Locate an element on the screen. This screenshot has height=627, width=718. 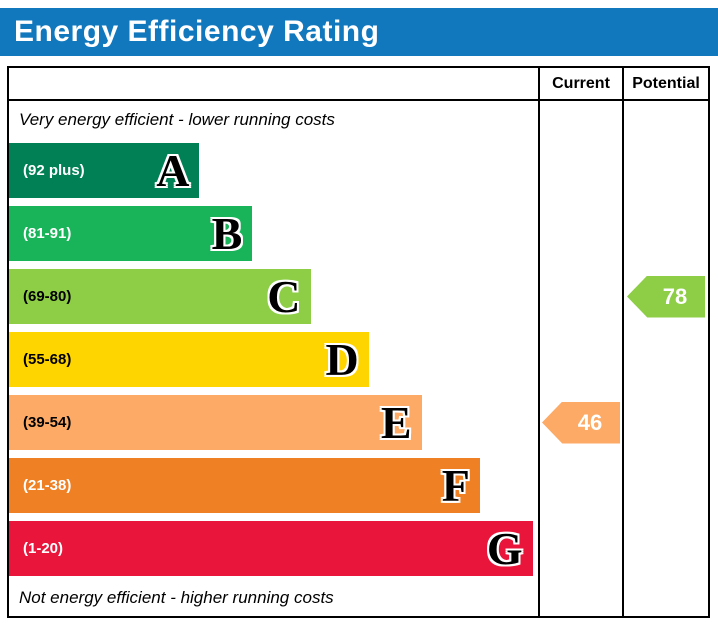
potential-rating-value: 78 is located at coordinates (675, 296).